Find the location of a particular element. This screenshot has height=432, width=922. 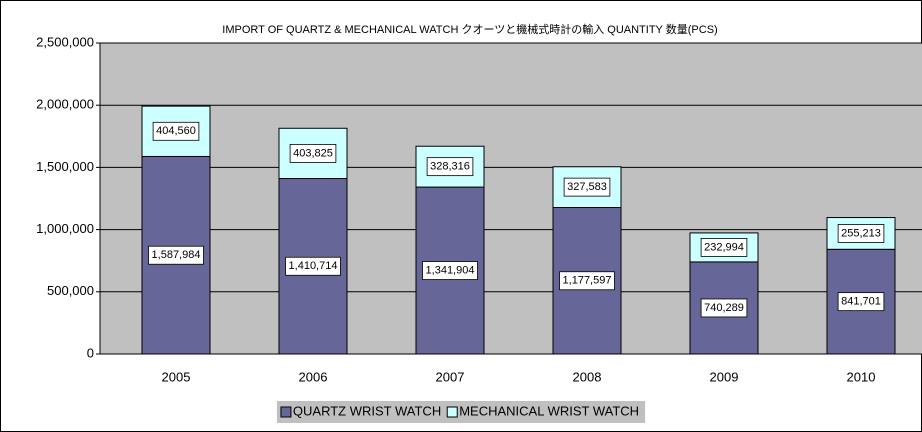

legend-label: MECHANICAL WRIST WATCH is located at coordinates (549, 410).